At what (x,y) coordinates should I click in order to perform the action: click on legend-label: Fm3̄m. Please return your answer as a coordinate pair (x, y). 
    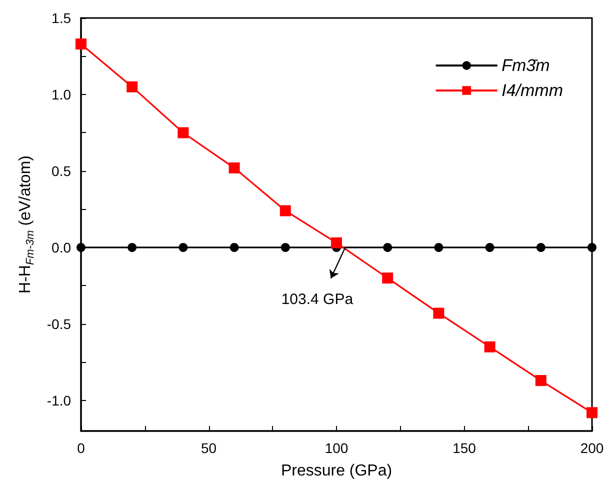
    Looking at the image, I should click on (526, 65).